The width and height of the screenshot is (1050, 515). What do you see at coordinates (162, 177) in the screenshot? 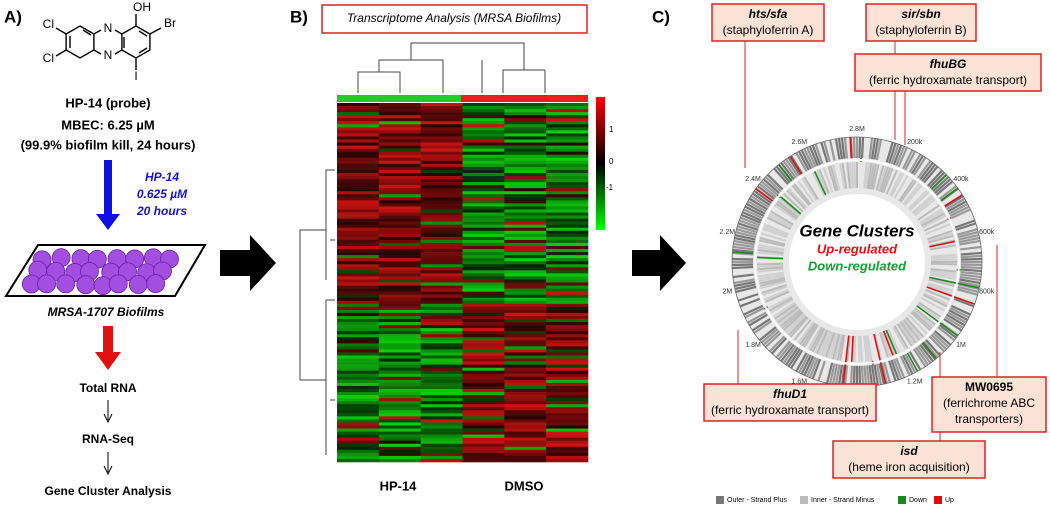
I see `treatment-text: HP-14` at bounding box center [162, 177].